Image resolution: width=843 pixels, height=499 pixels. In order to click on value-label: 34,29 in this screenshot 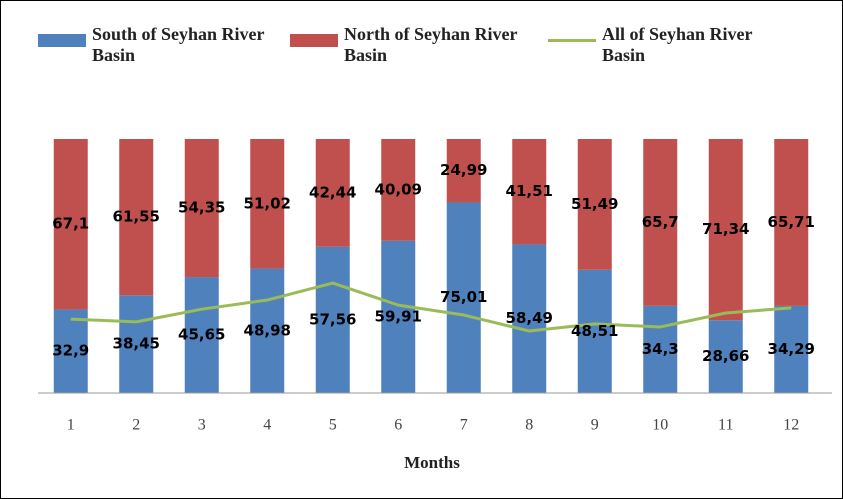, I will do `click(791, 349)`.